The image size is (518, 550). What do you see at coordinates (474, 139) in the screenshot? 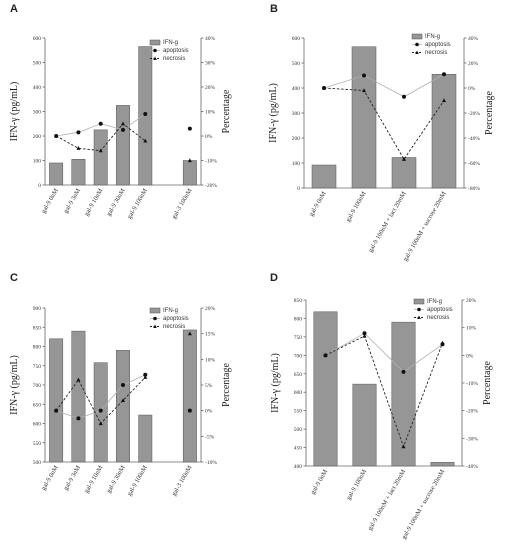
I see `right-tick-label: -40%` at bounding box center [474, 139].